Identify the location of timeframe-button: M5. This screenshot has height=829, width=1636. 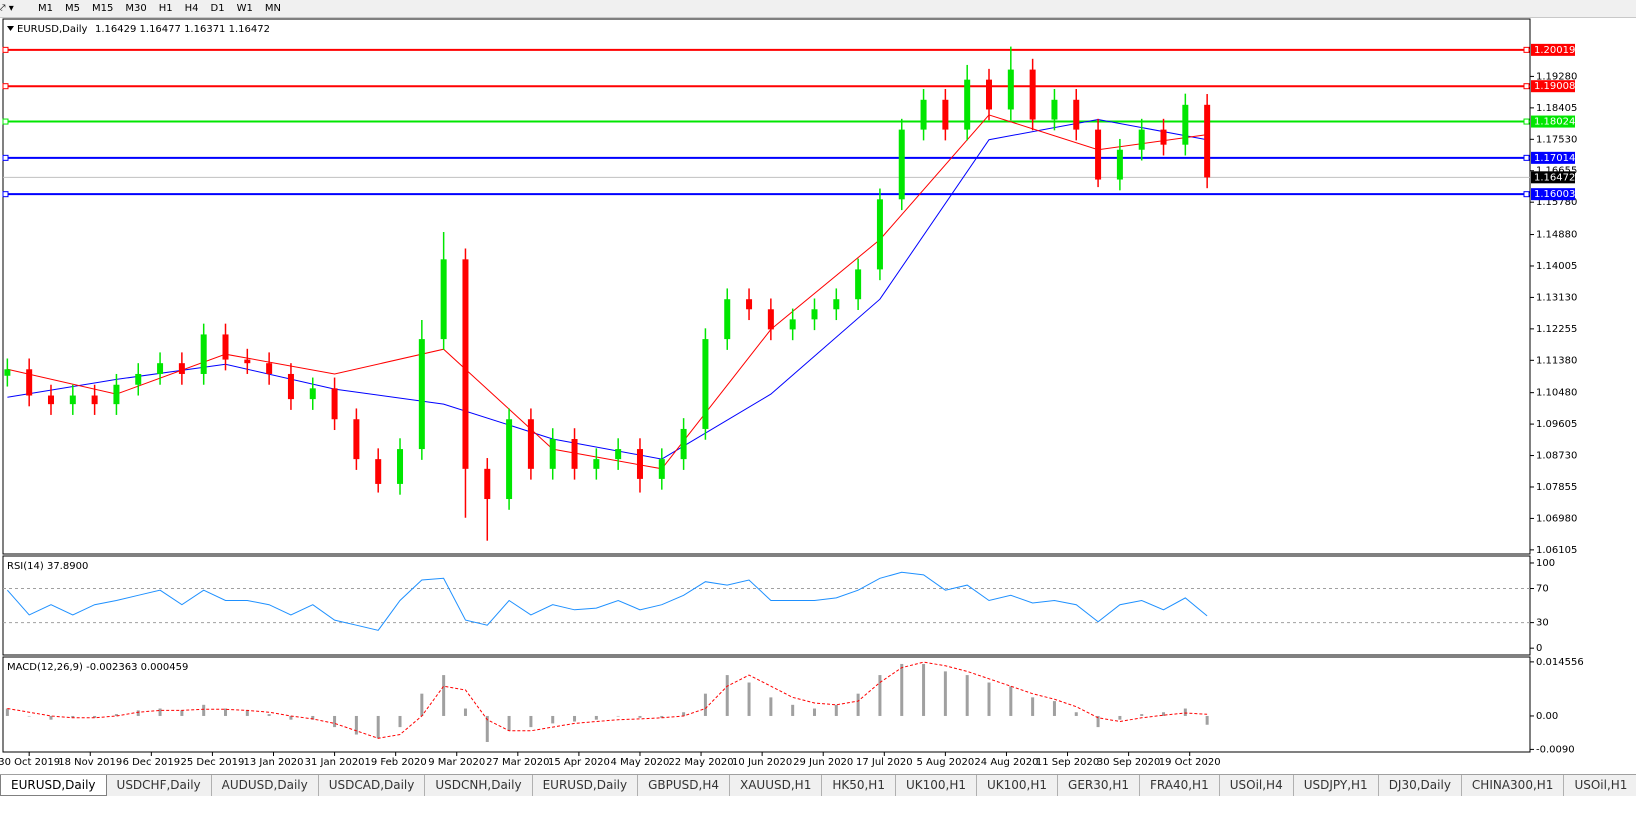
(72, 8).